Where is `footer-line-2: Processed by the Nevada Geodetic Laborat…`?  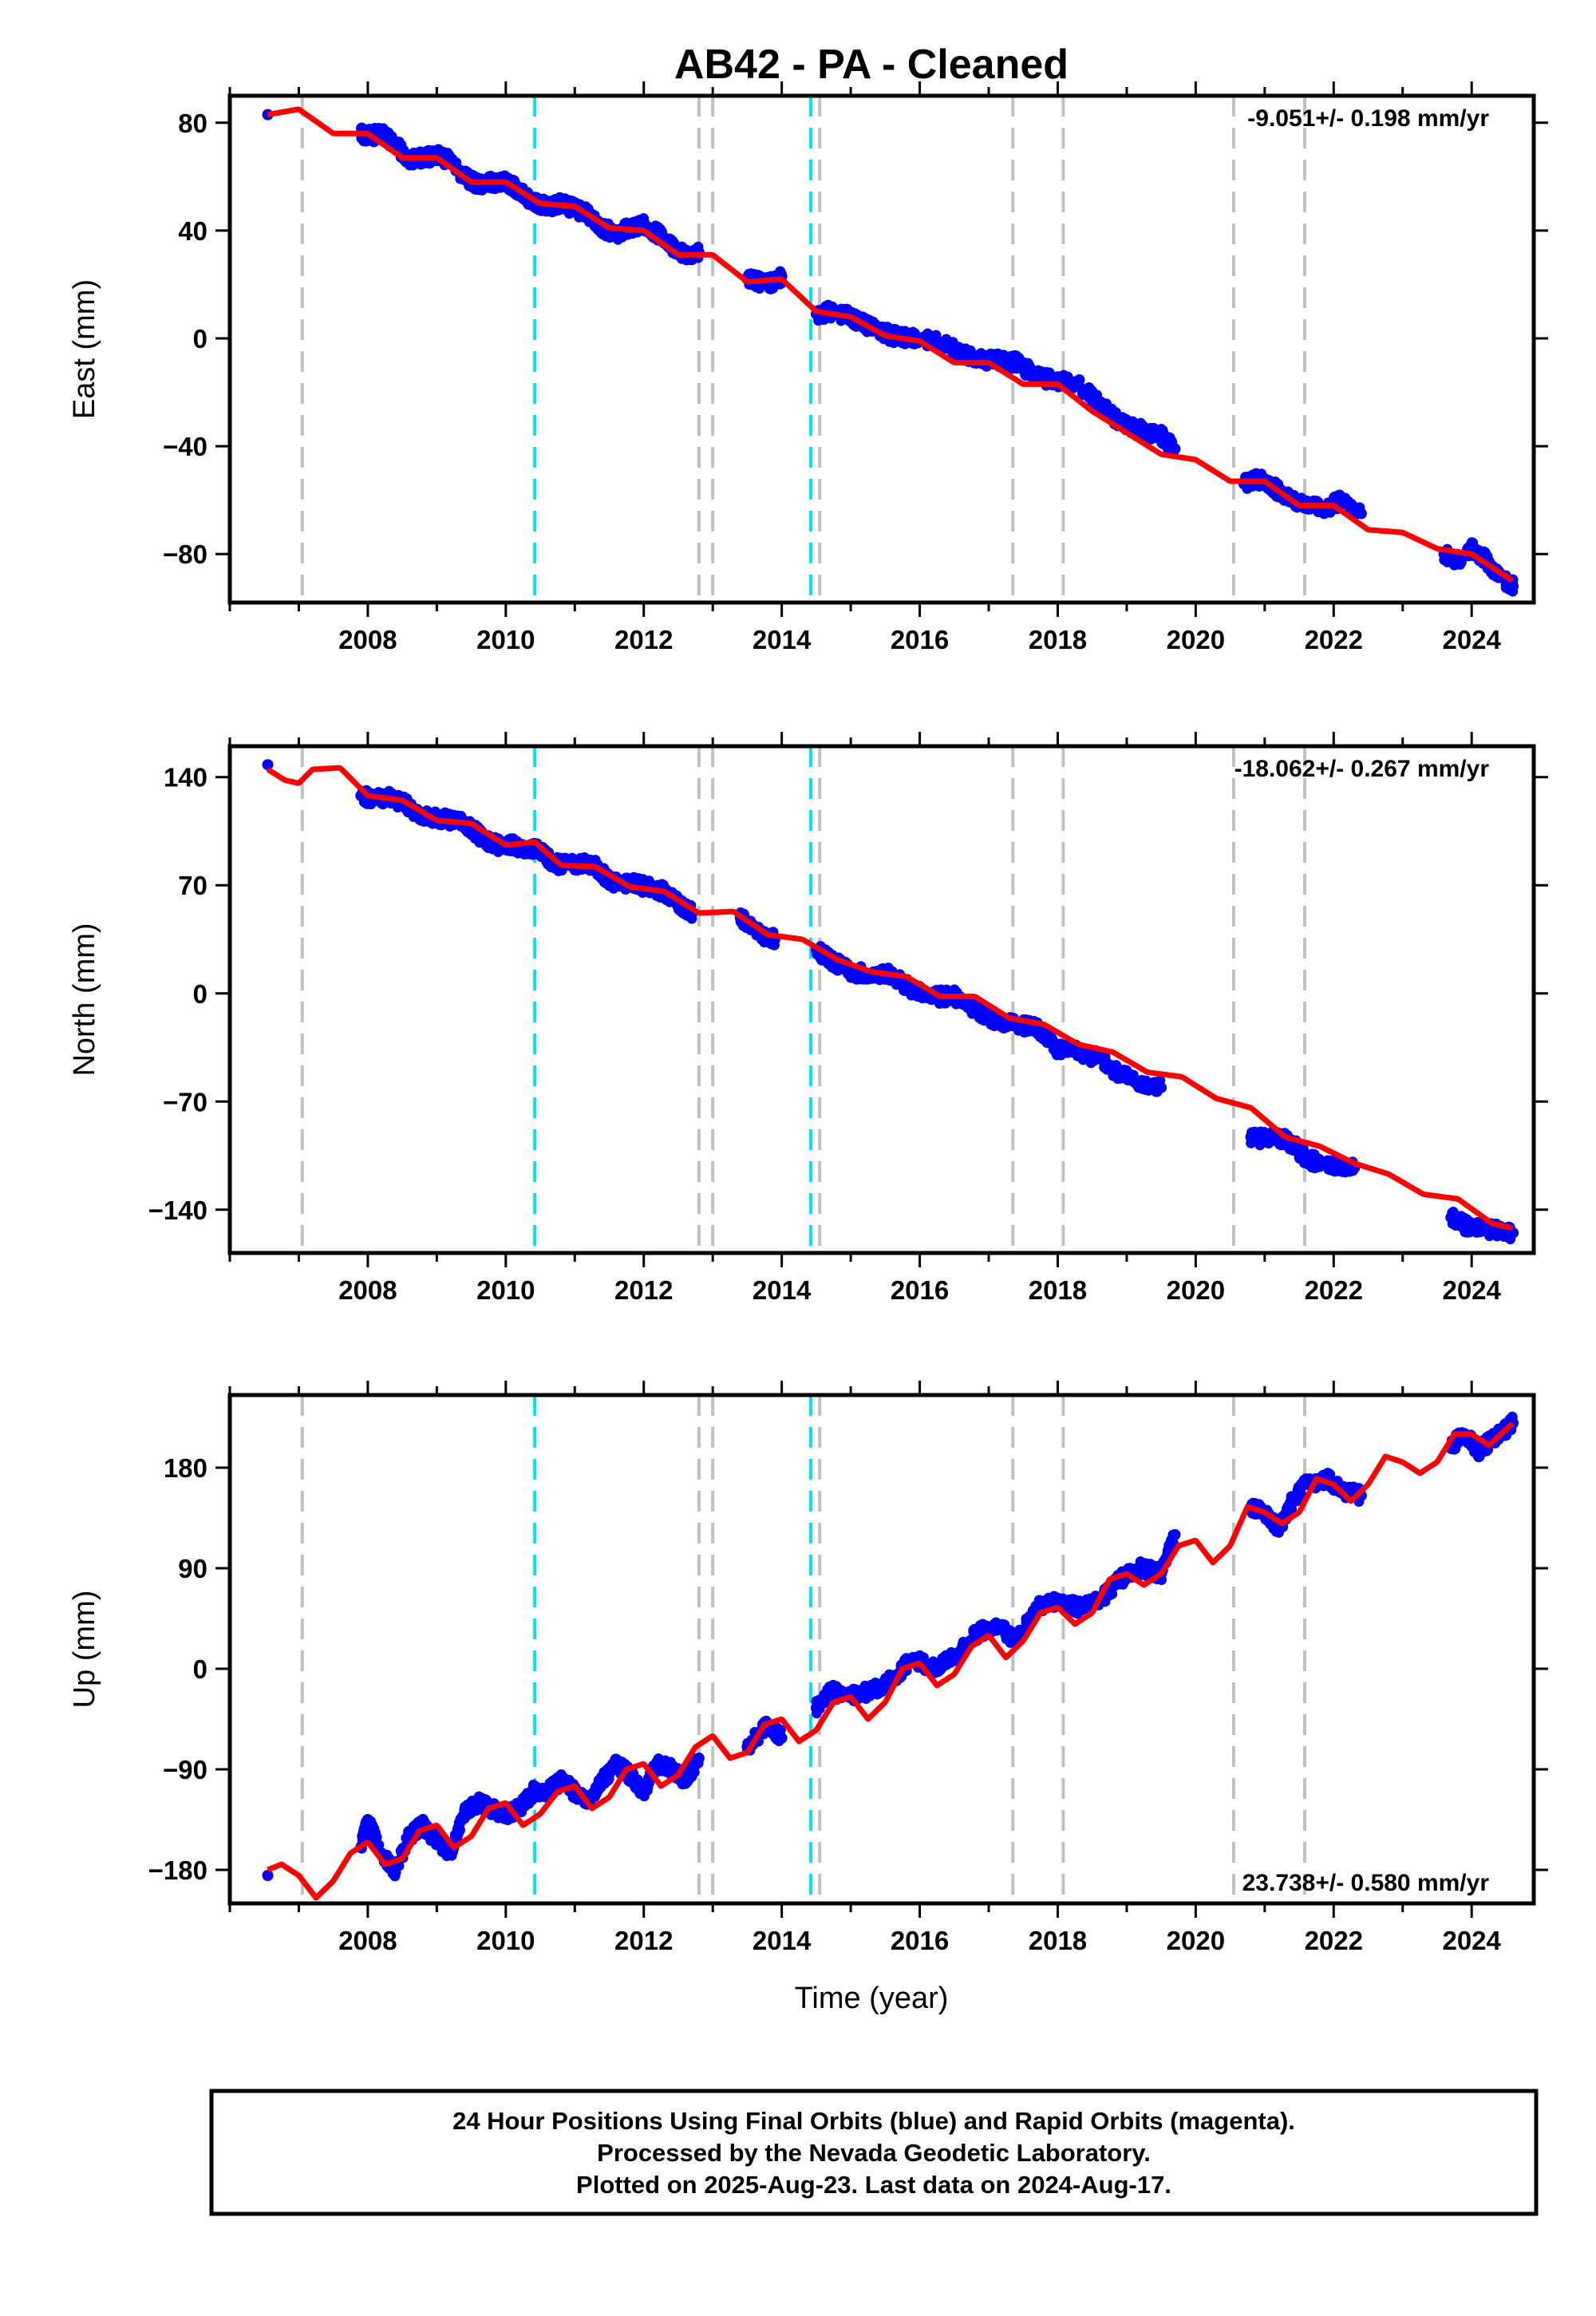 footer-line-2: Processed by the Nevada Geodetic Laborat… is located at coordinates (874, 2153).